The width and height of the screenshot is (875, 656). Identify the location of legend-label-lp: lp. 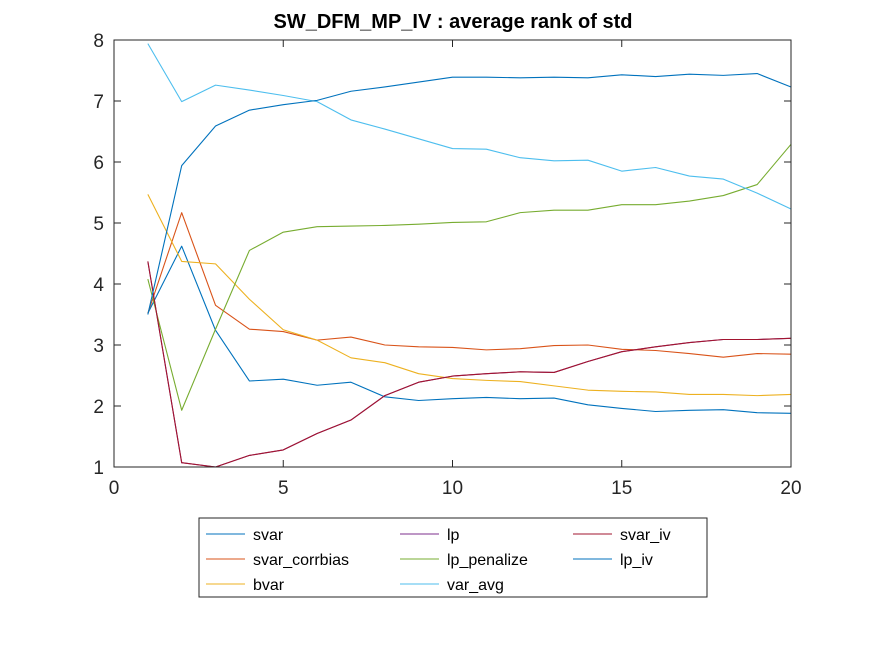
(453, 535).